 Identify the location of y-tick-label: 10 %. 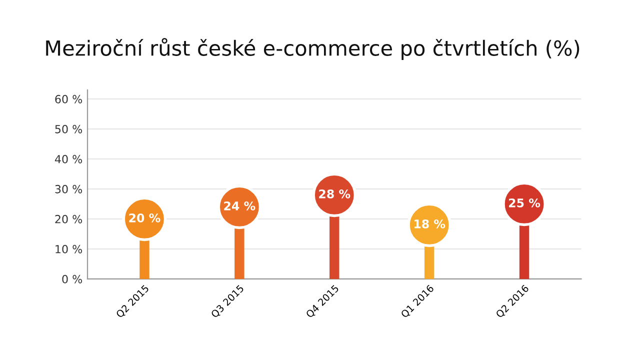
(69, 249).